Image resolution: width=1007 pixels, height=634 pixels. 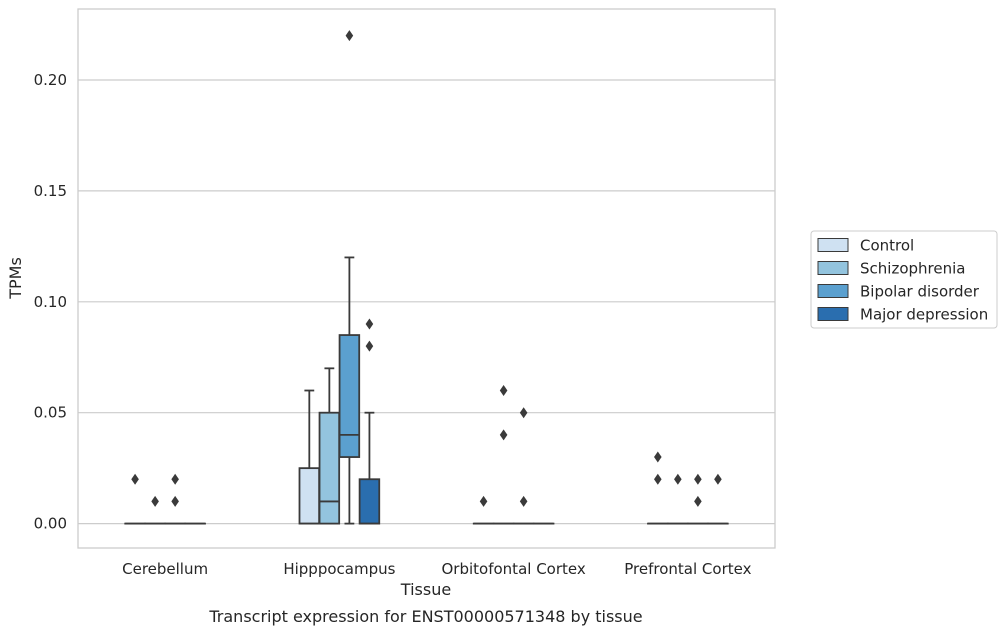 I want to click on legend-label: Control, so click(x=887, y=246).